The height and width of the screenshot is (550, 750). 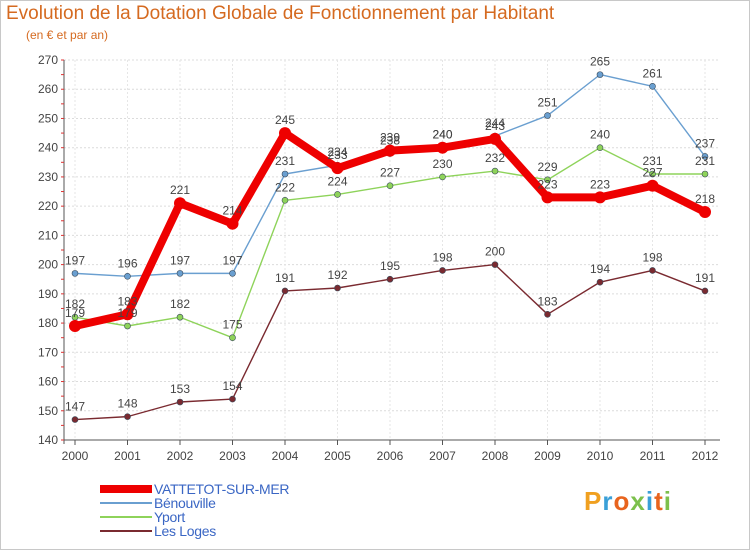 I want to click on y-tick-label: 140, so click(x=48, y=440).